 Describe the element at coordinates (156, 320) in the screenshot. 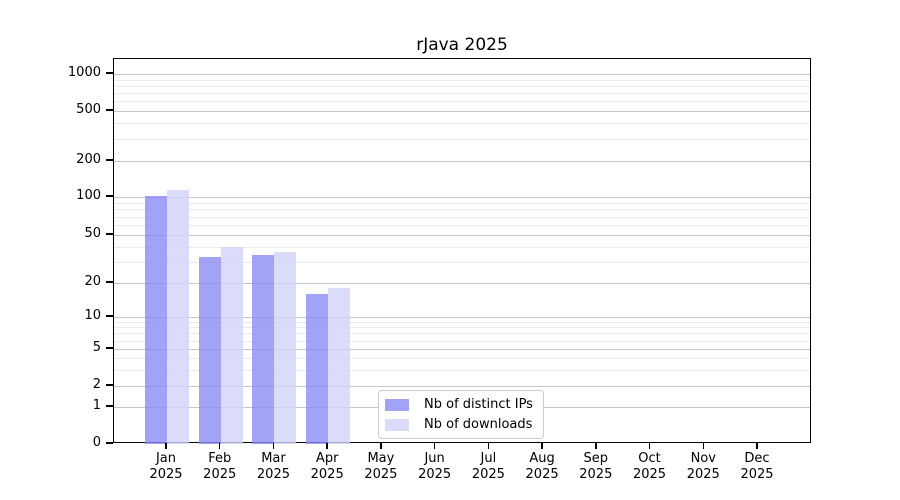

I see `bar-distinct-ips-jan` at that location.